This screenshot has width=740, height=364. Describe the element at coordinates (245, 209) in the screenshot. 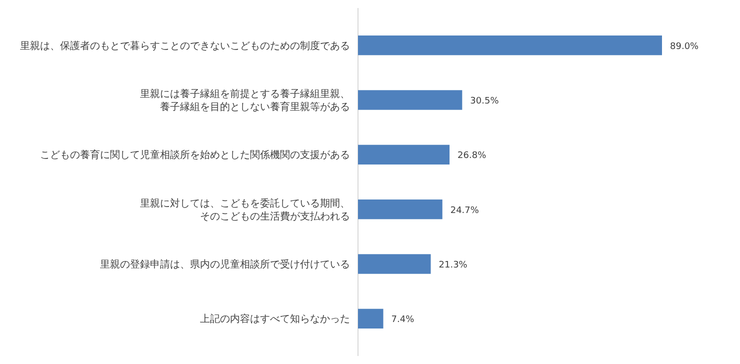

I see `y-tick-label: 里親に対しては、こどもを委託している期間、そのこどもの生活費が支払われる` at that location.